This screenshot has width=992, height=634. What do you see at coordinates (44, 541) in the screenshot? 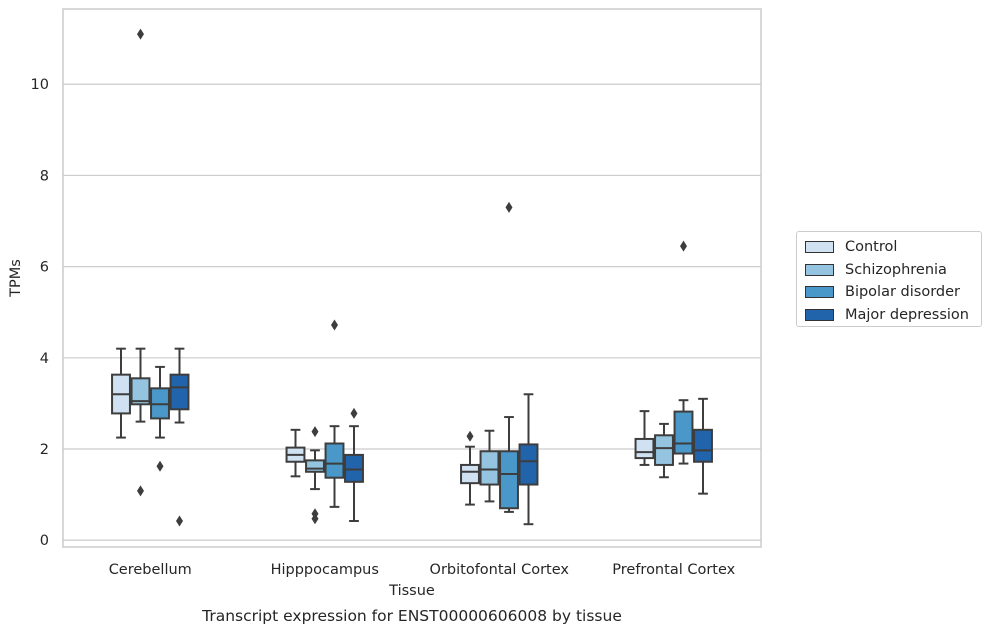
I see `y-tick-label: 0` at bounding box center [44, 541].